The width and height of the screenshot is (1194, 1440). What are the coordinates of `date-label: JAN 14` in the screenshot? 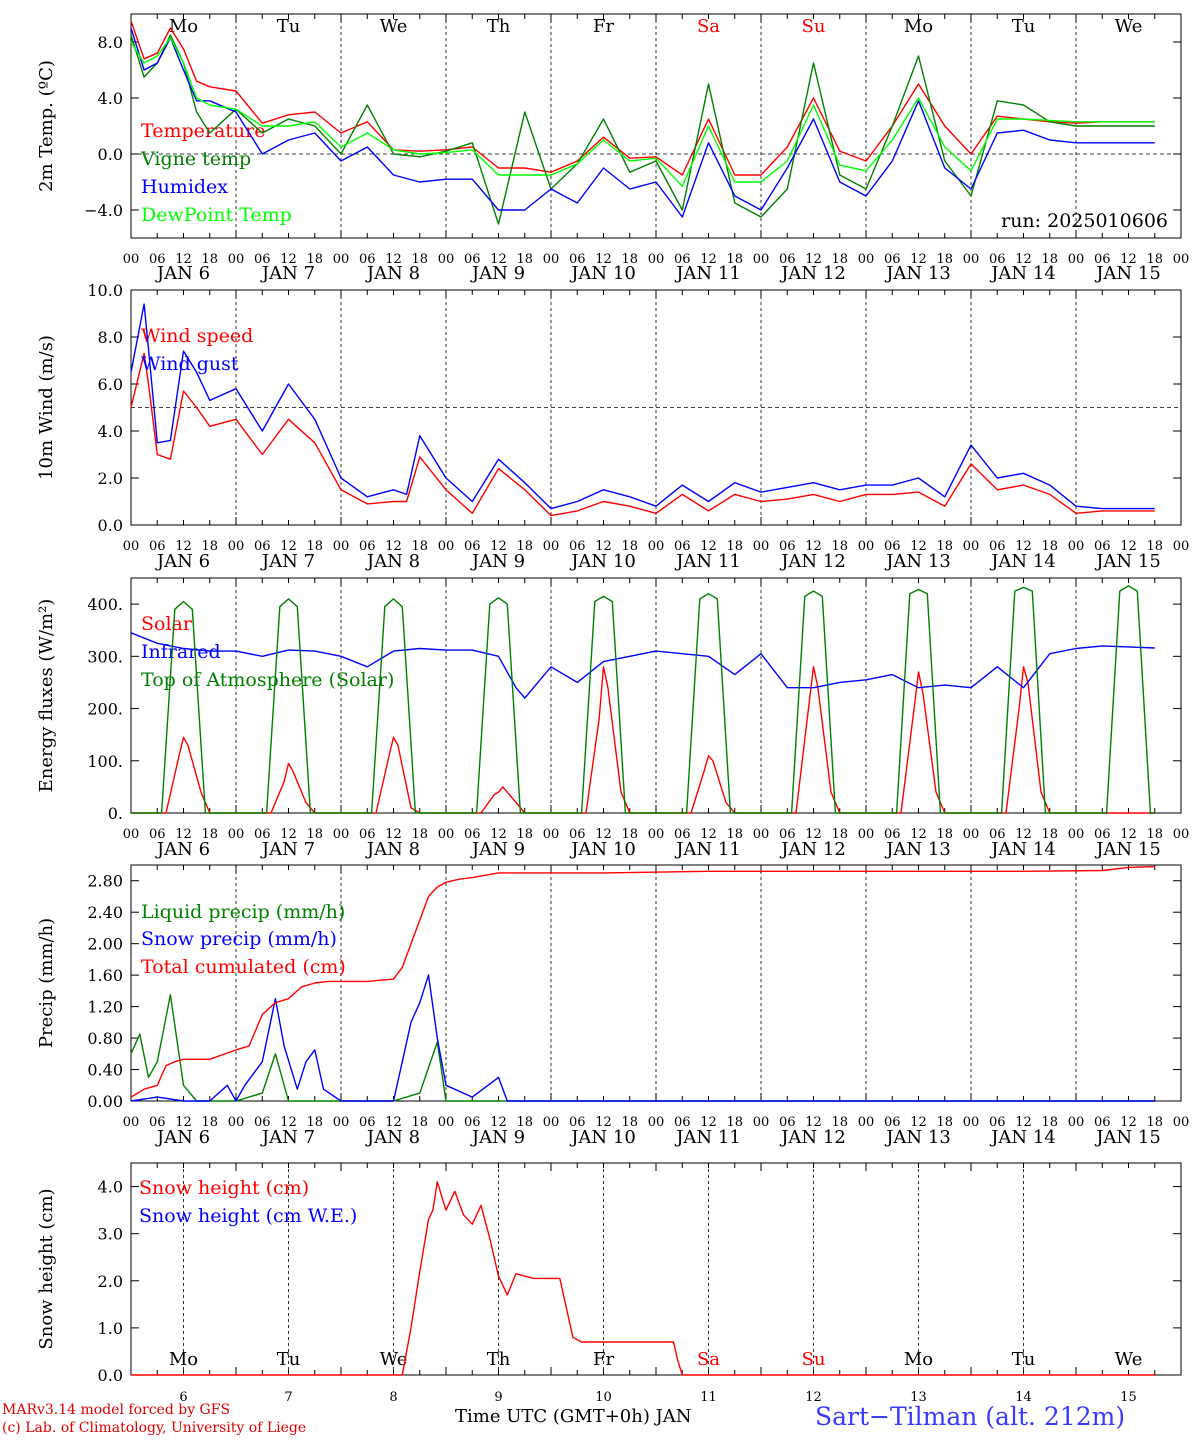 It's located at (1022, 849).